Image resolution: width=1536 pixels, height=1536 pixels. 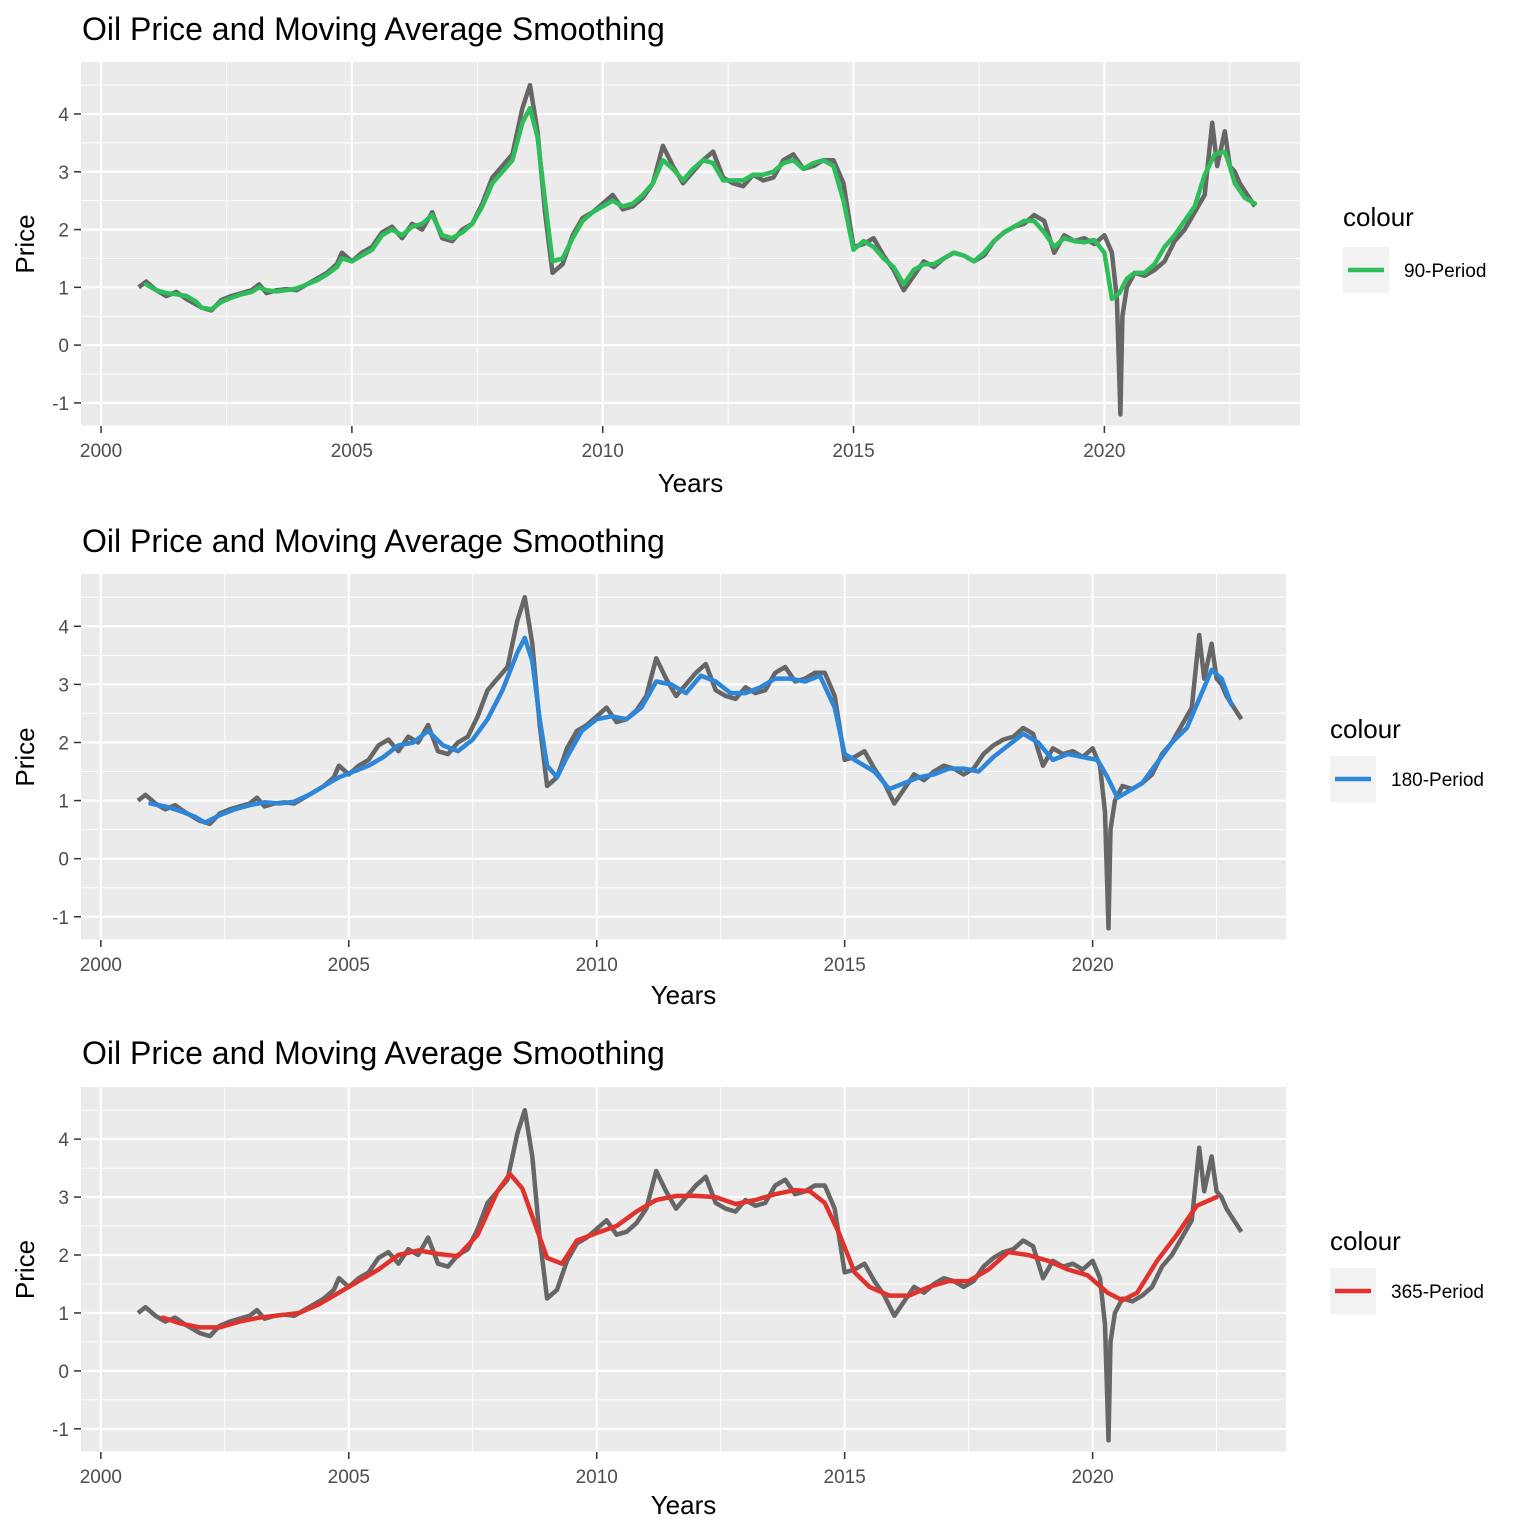 I want to click on legend-label: 90-Period, so click(x=1445, y=271).